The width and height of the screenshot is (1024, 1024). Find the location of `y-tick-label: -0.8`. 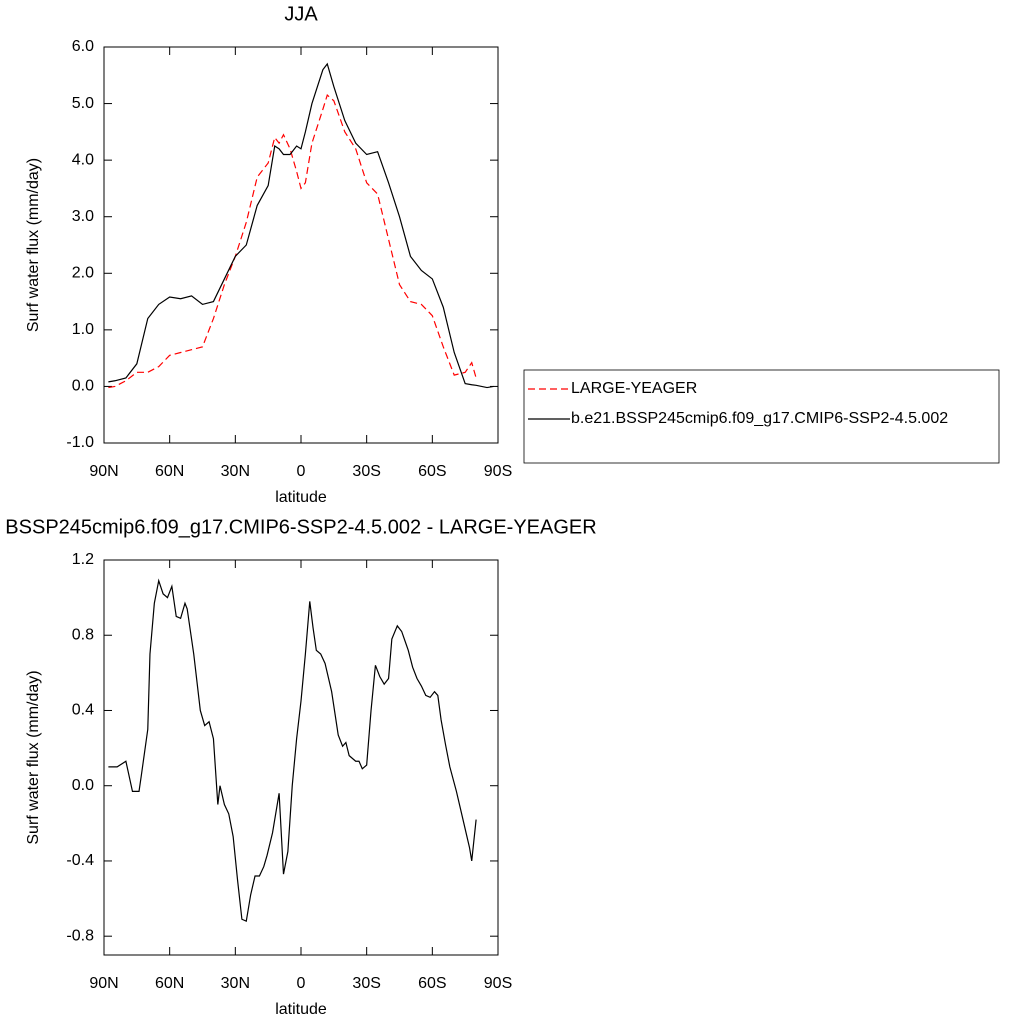

y-tick-label: -0.8 is located at coordinates (80, 935).